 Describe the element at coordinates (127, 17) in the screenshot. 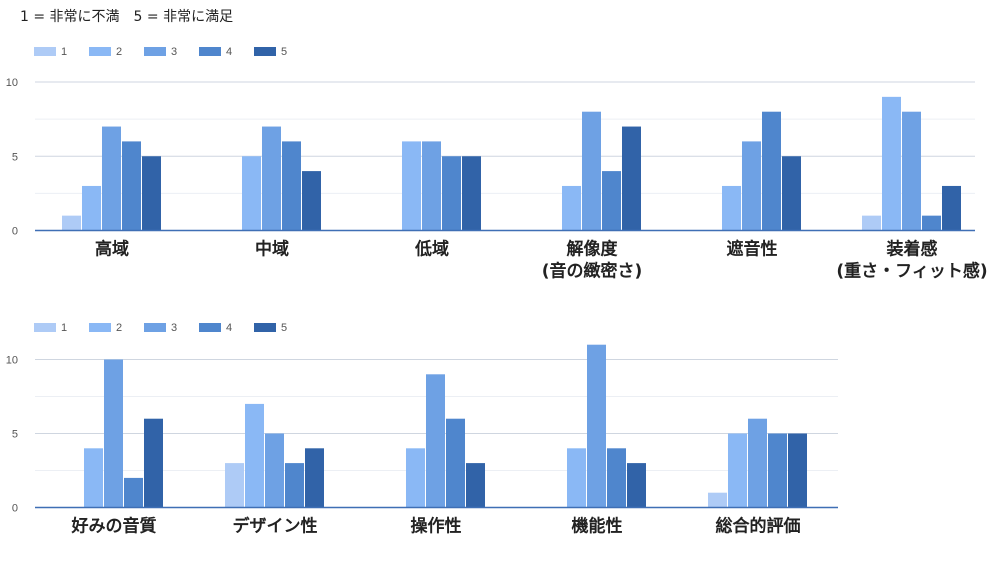

I see `scale-note: 1 = 非常に不満 5 = 非常に満足` at that location.